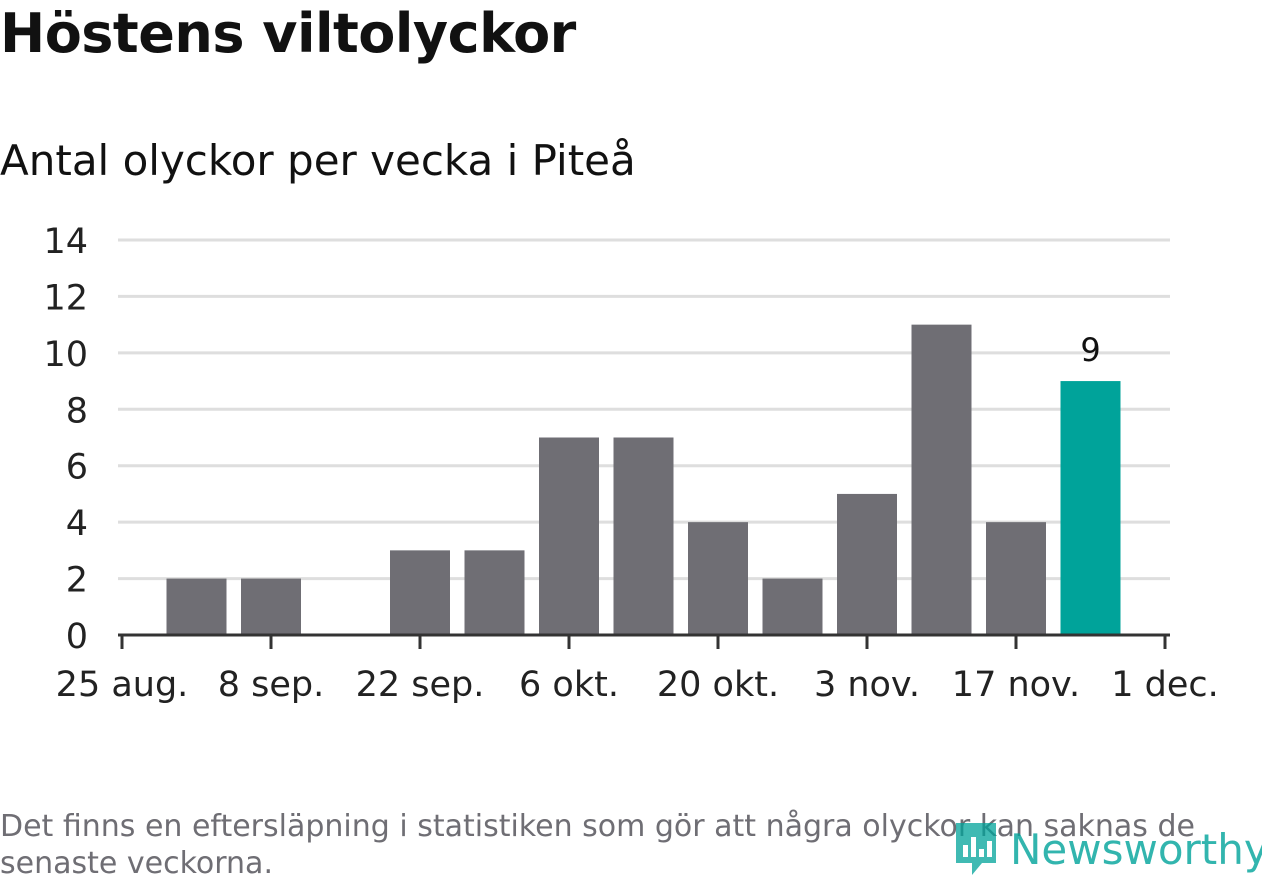 The height and width of the screenshot is (882, 1262). I want to click on chart-subtitle: Antal olyckor per vecka i Piteå, so click(318, 160).